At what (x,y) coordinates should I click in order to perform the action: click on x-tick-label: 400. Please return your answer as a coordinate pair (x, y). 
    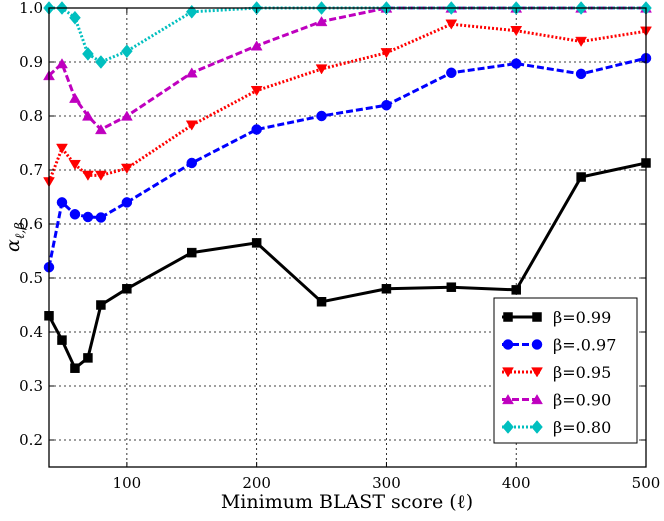
    Looking at the image, I should click on (516, 483).